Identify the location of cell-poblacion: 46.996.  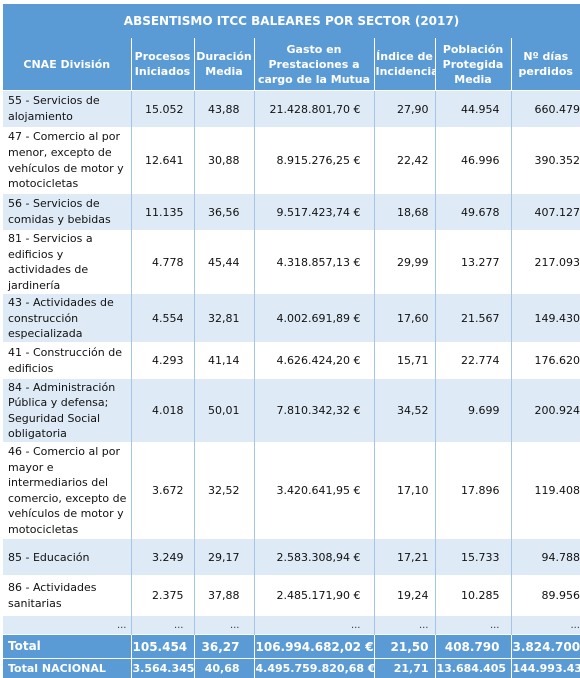
(472, 160).